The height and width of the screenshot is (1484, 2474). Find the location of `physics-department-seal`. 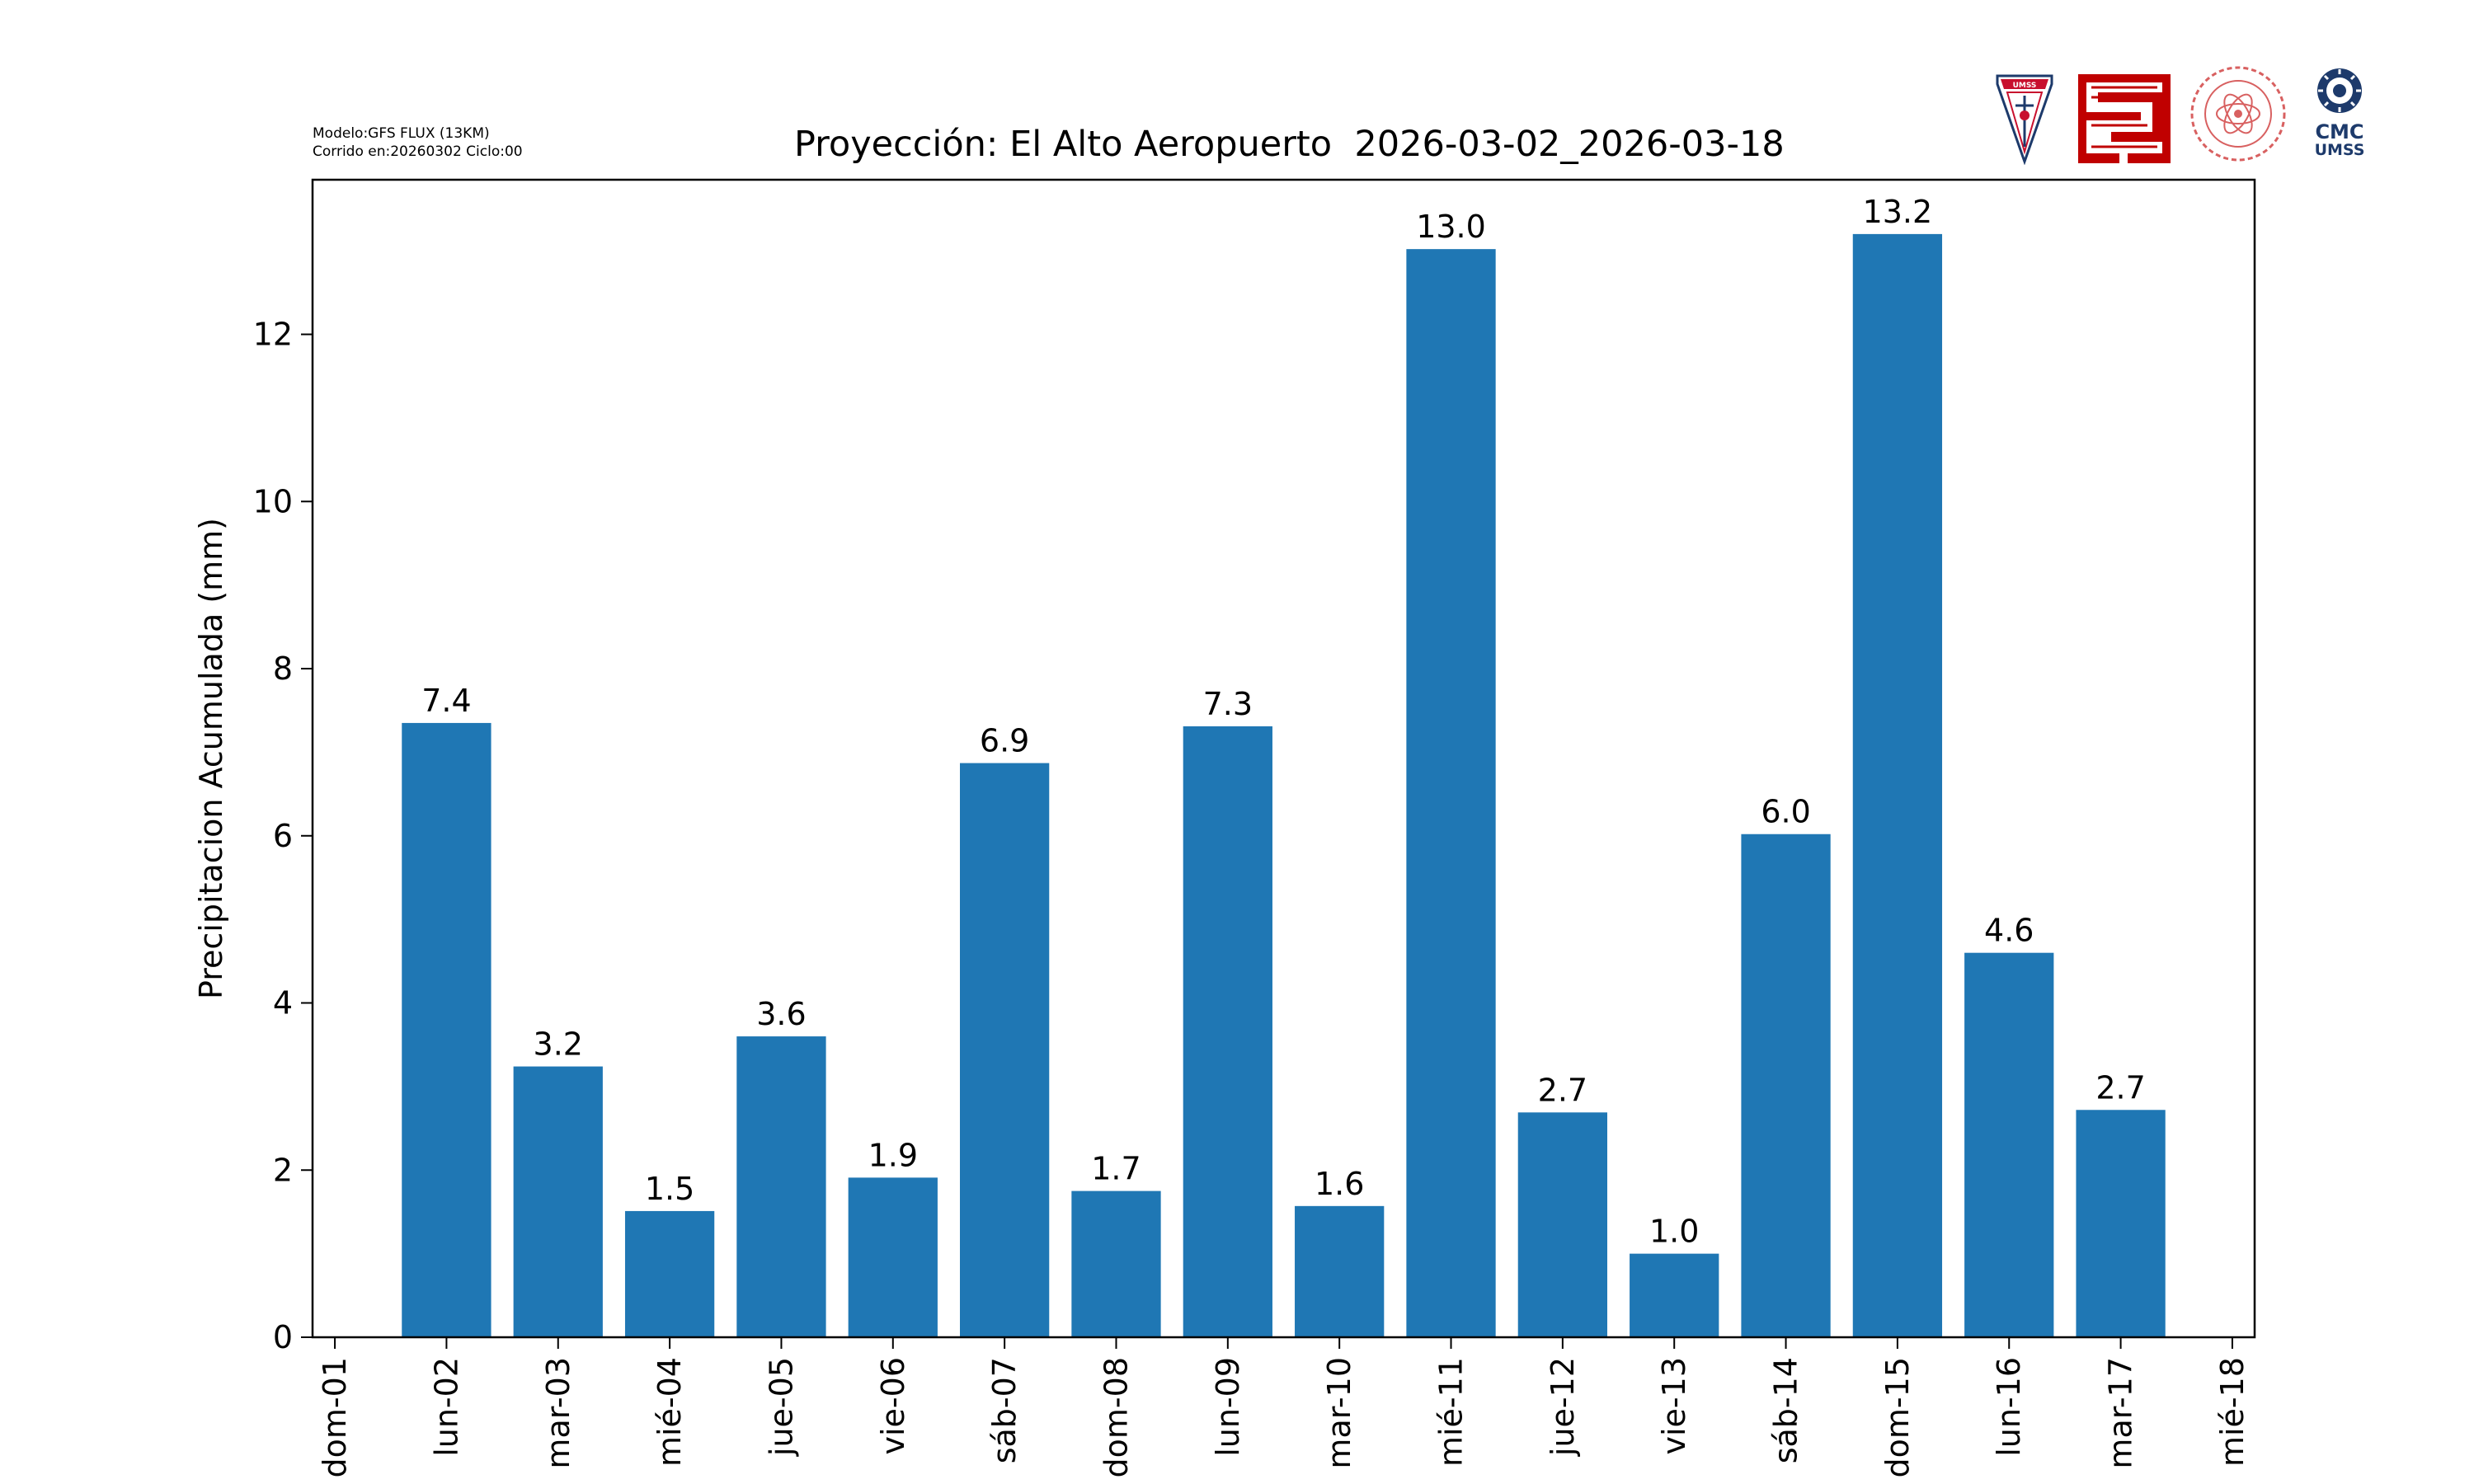

physics-department-seal is located at coordinates (2238, 114).